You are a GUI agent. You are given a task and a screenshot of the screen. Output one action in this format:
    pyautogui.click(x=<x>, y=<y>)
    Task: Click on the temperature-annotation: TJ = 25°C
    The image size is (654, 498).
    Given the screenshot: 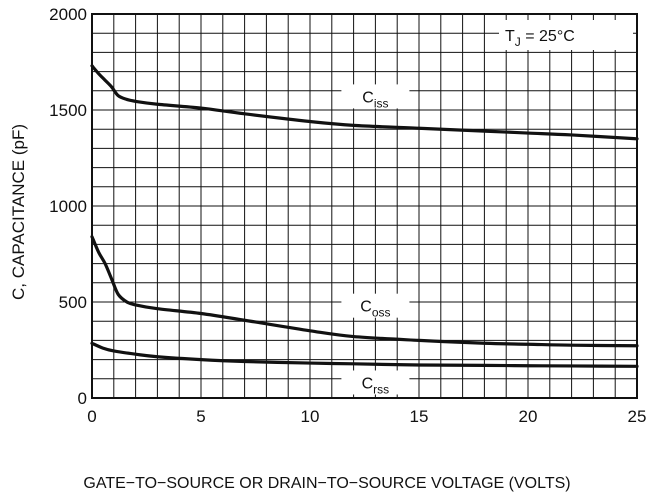 What is the action you would take?
    pyautogui.click(x=566, y=35)
    